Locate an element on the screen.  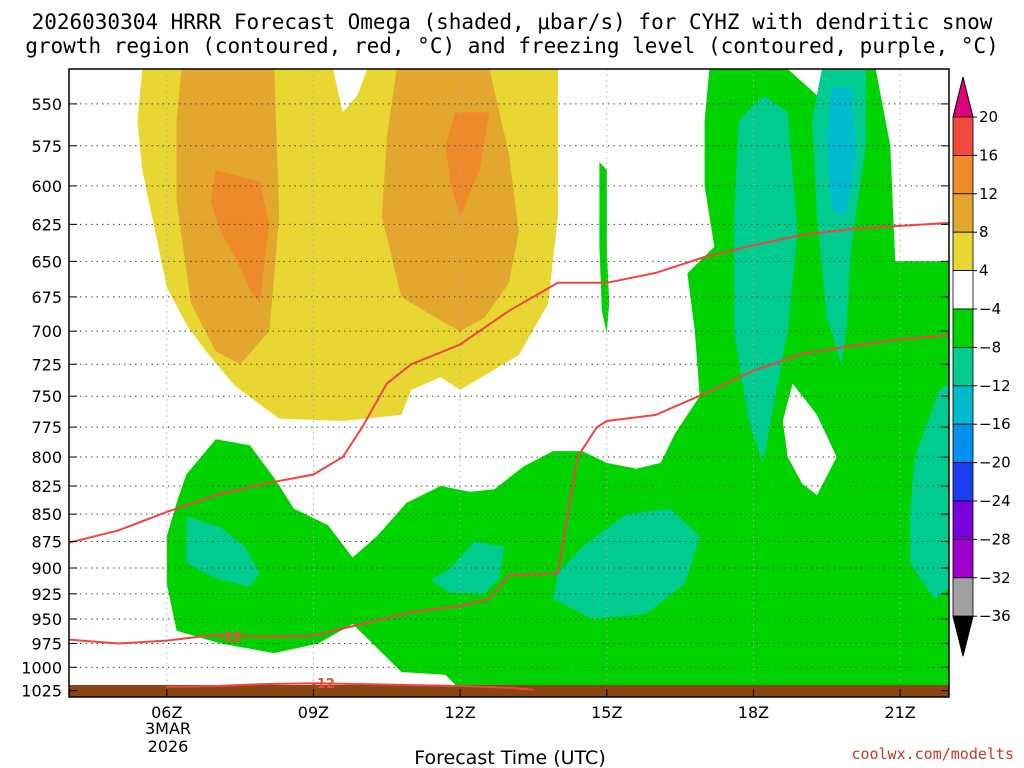
y-tick-label-675: 675 is located at coordinates (46, 297).